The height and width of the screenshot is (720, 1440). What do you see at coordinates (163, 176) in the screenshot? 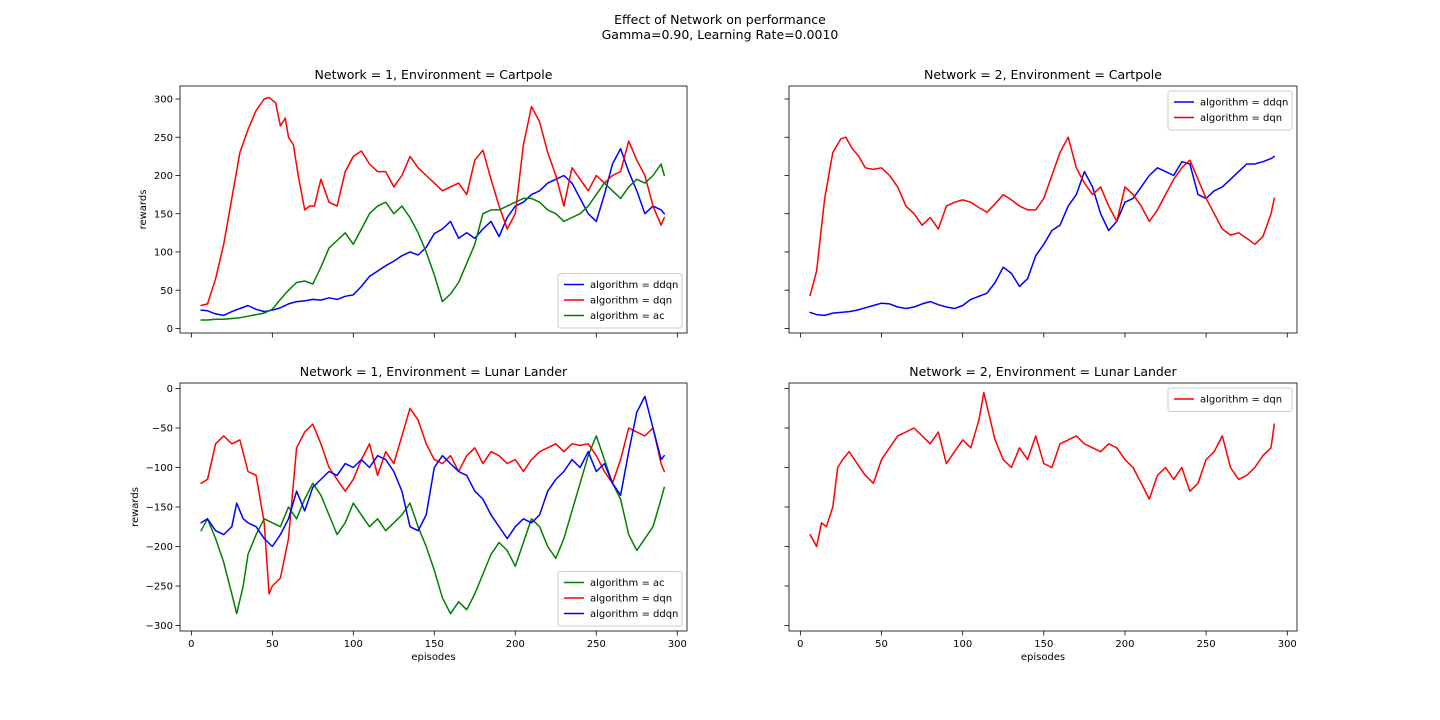
I see `y-tick-label: 200` at bounding box center [163, 176].